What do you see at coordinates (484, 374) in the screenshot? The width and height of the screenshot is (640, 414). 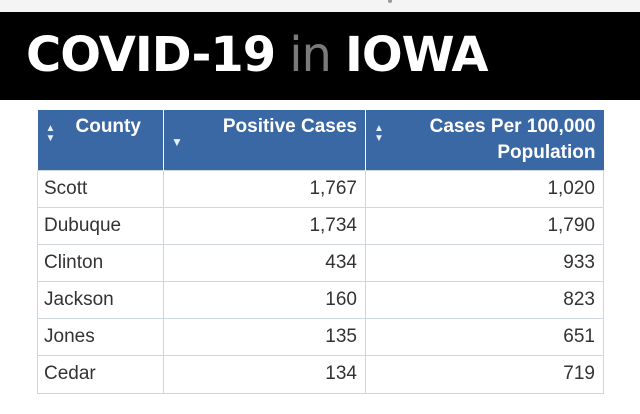 I see `cases-per-100k-cell: 719` at bounding box center [484, 374].